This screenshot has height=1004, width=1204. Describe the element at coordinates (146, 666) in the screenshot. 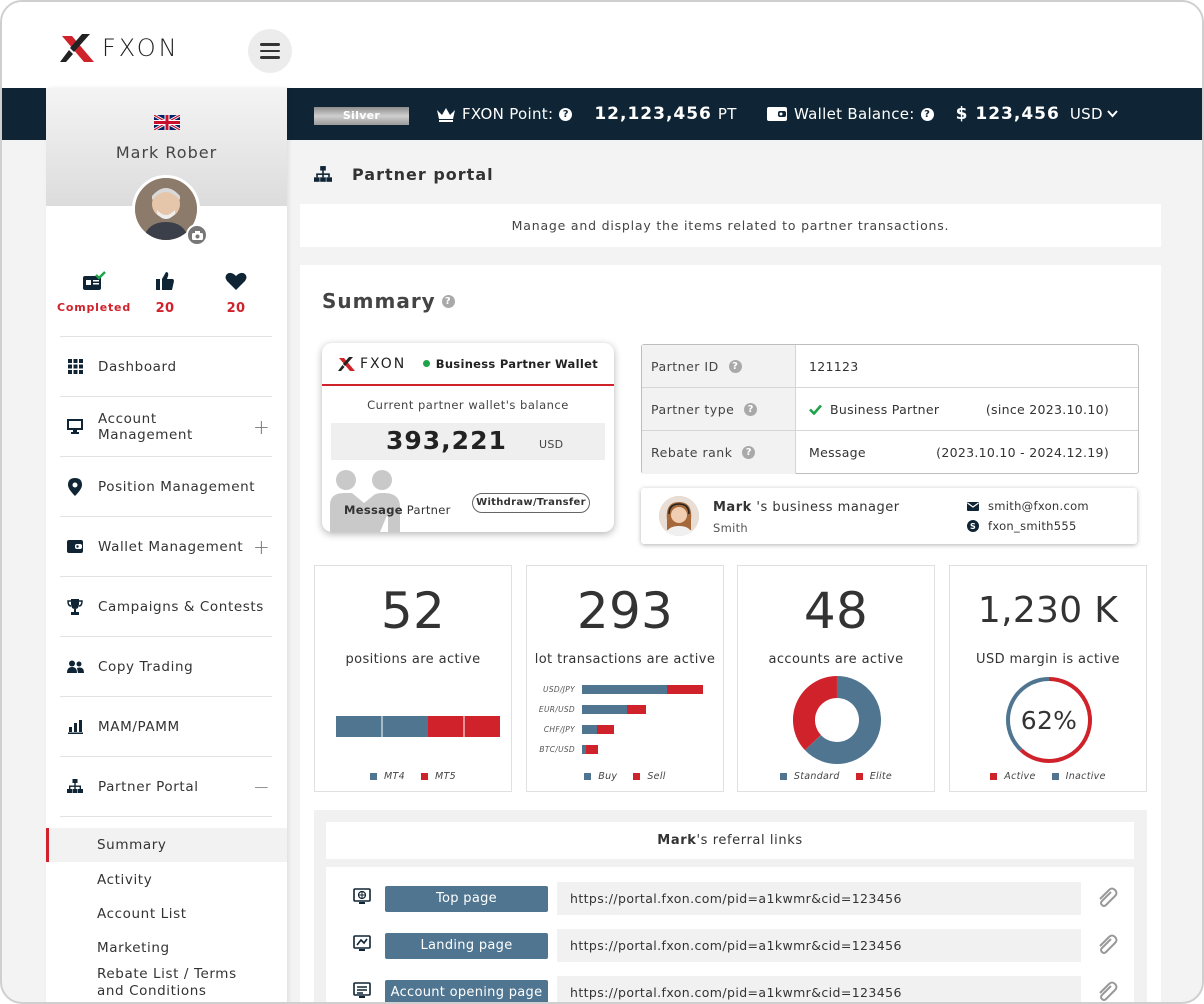

I see `sidebar-item-label: Copy Trading` at that location.